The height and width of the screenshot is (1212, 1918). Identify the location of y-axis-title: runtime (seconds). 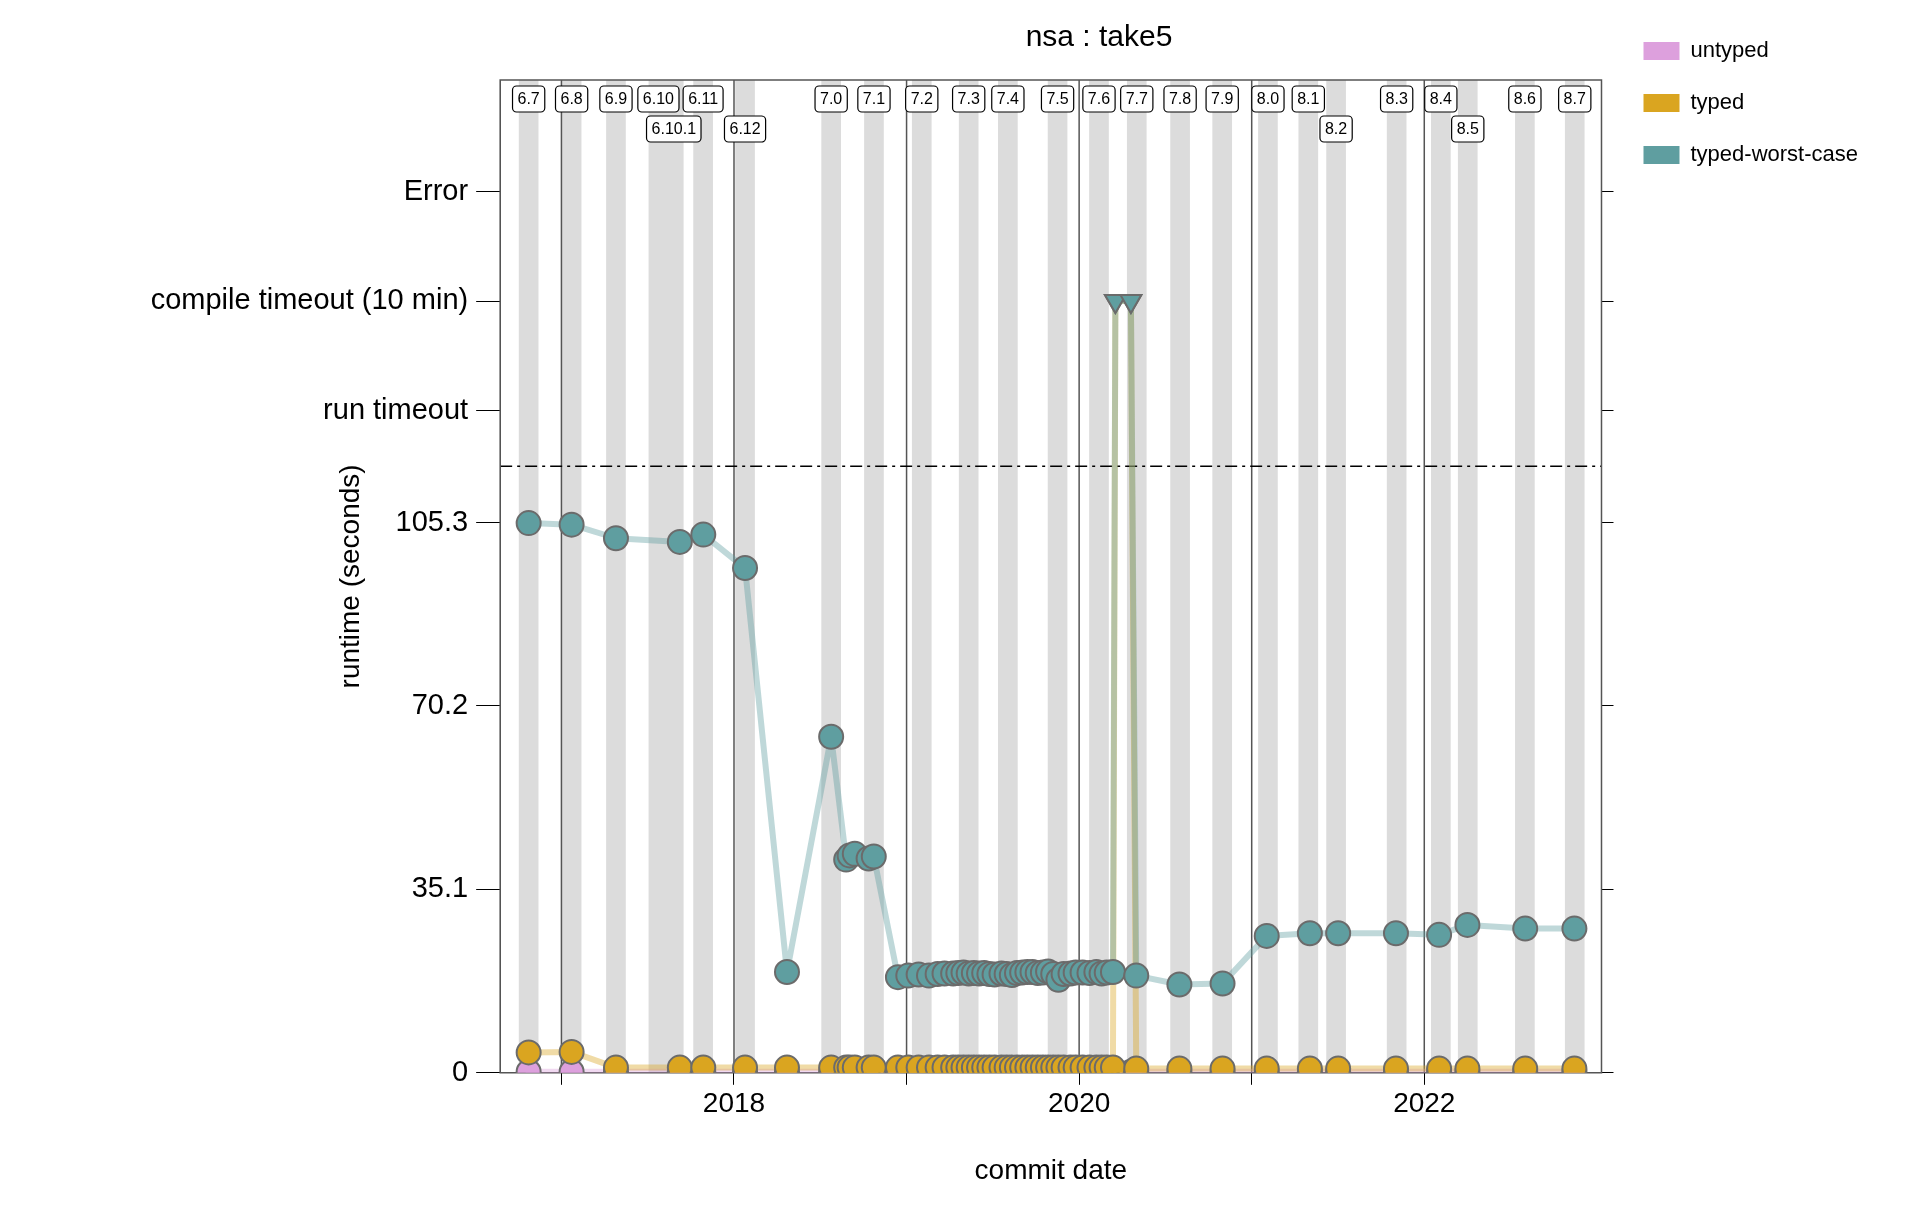
(349, 576).